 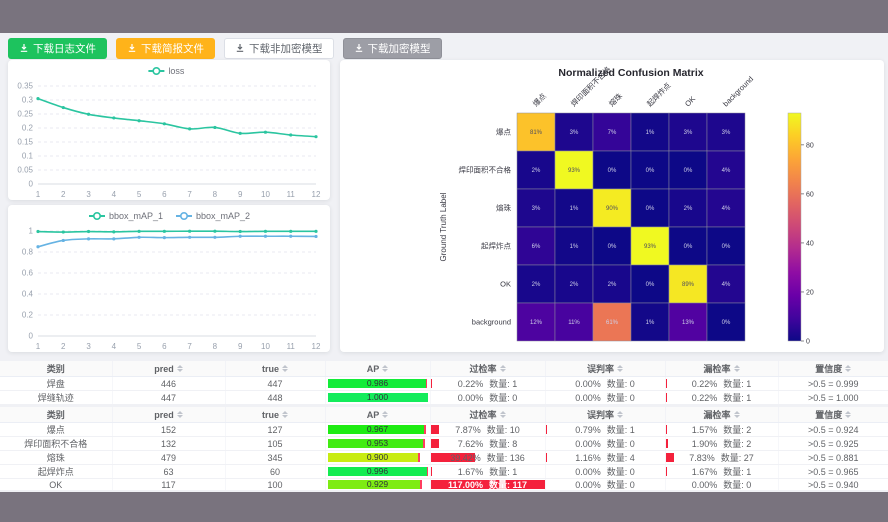 I want to click on colorbar-tick-label: 20, so click(x=810, y=292).